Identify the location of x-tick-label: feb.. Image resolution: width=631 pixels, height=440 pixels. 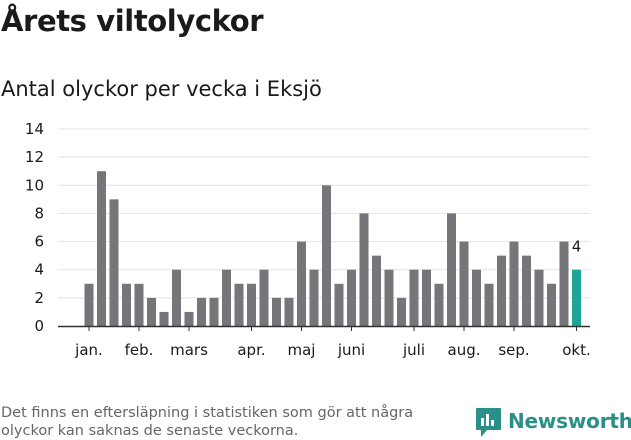
(139, 350).